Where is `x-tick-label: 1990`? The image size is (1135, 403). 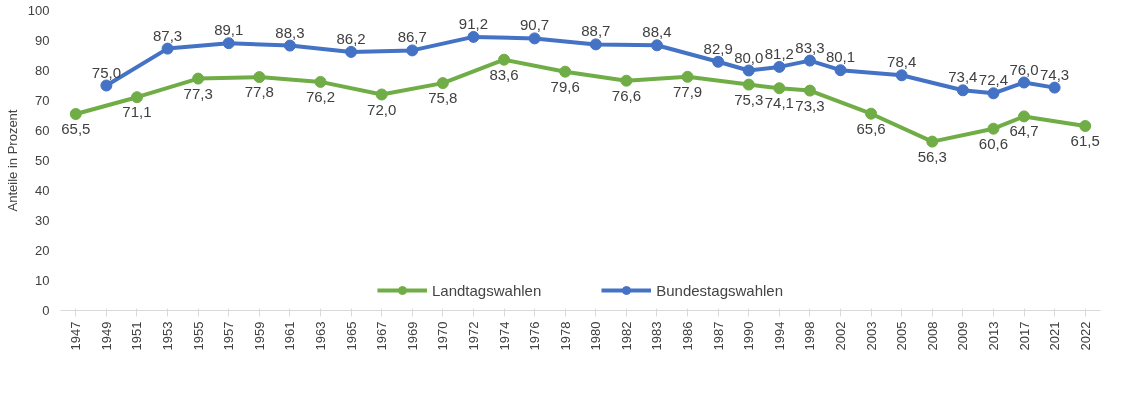 x-tick-label: 1990 is located at coordinates (749, 336).